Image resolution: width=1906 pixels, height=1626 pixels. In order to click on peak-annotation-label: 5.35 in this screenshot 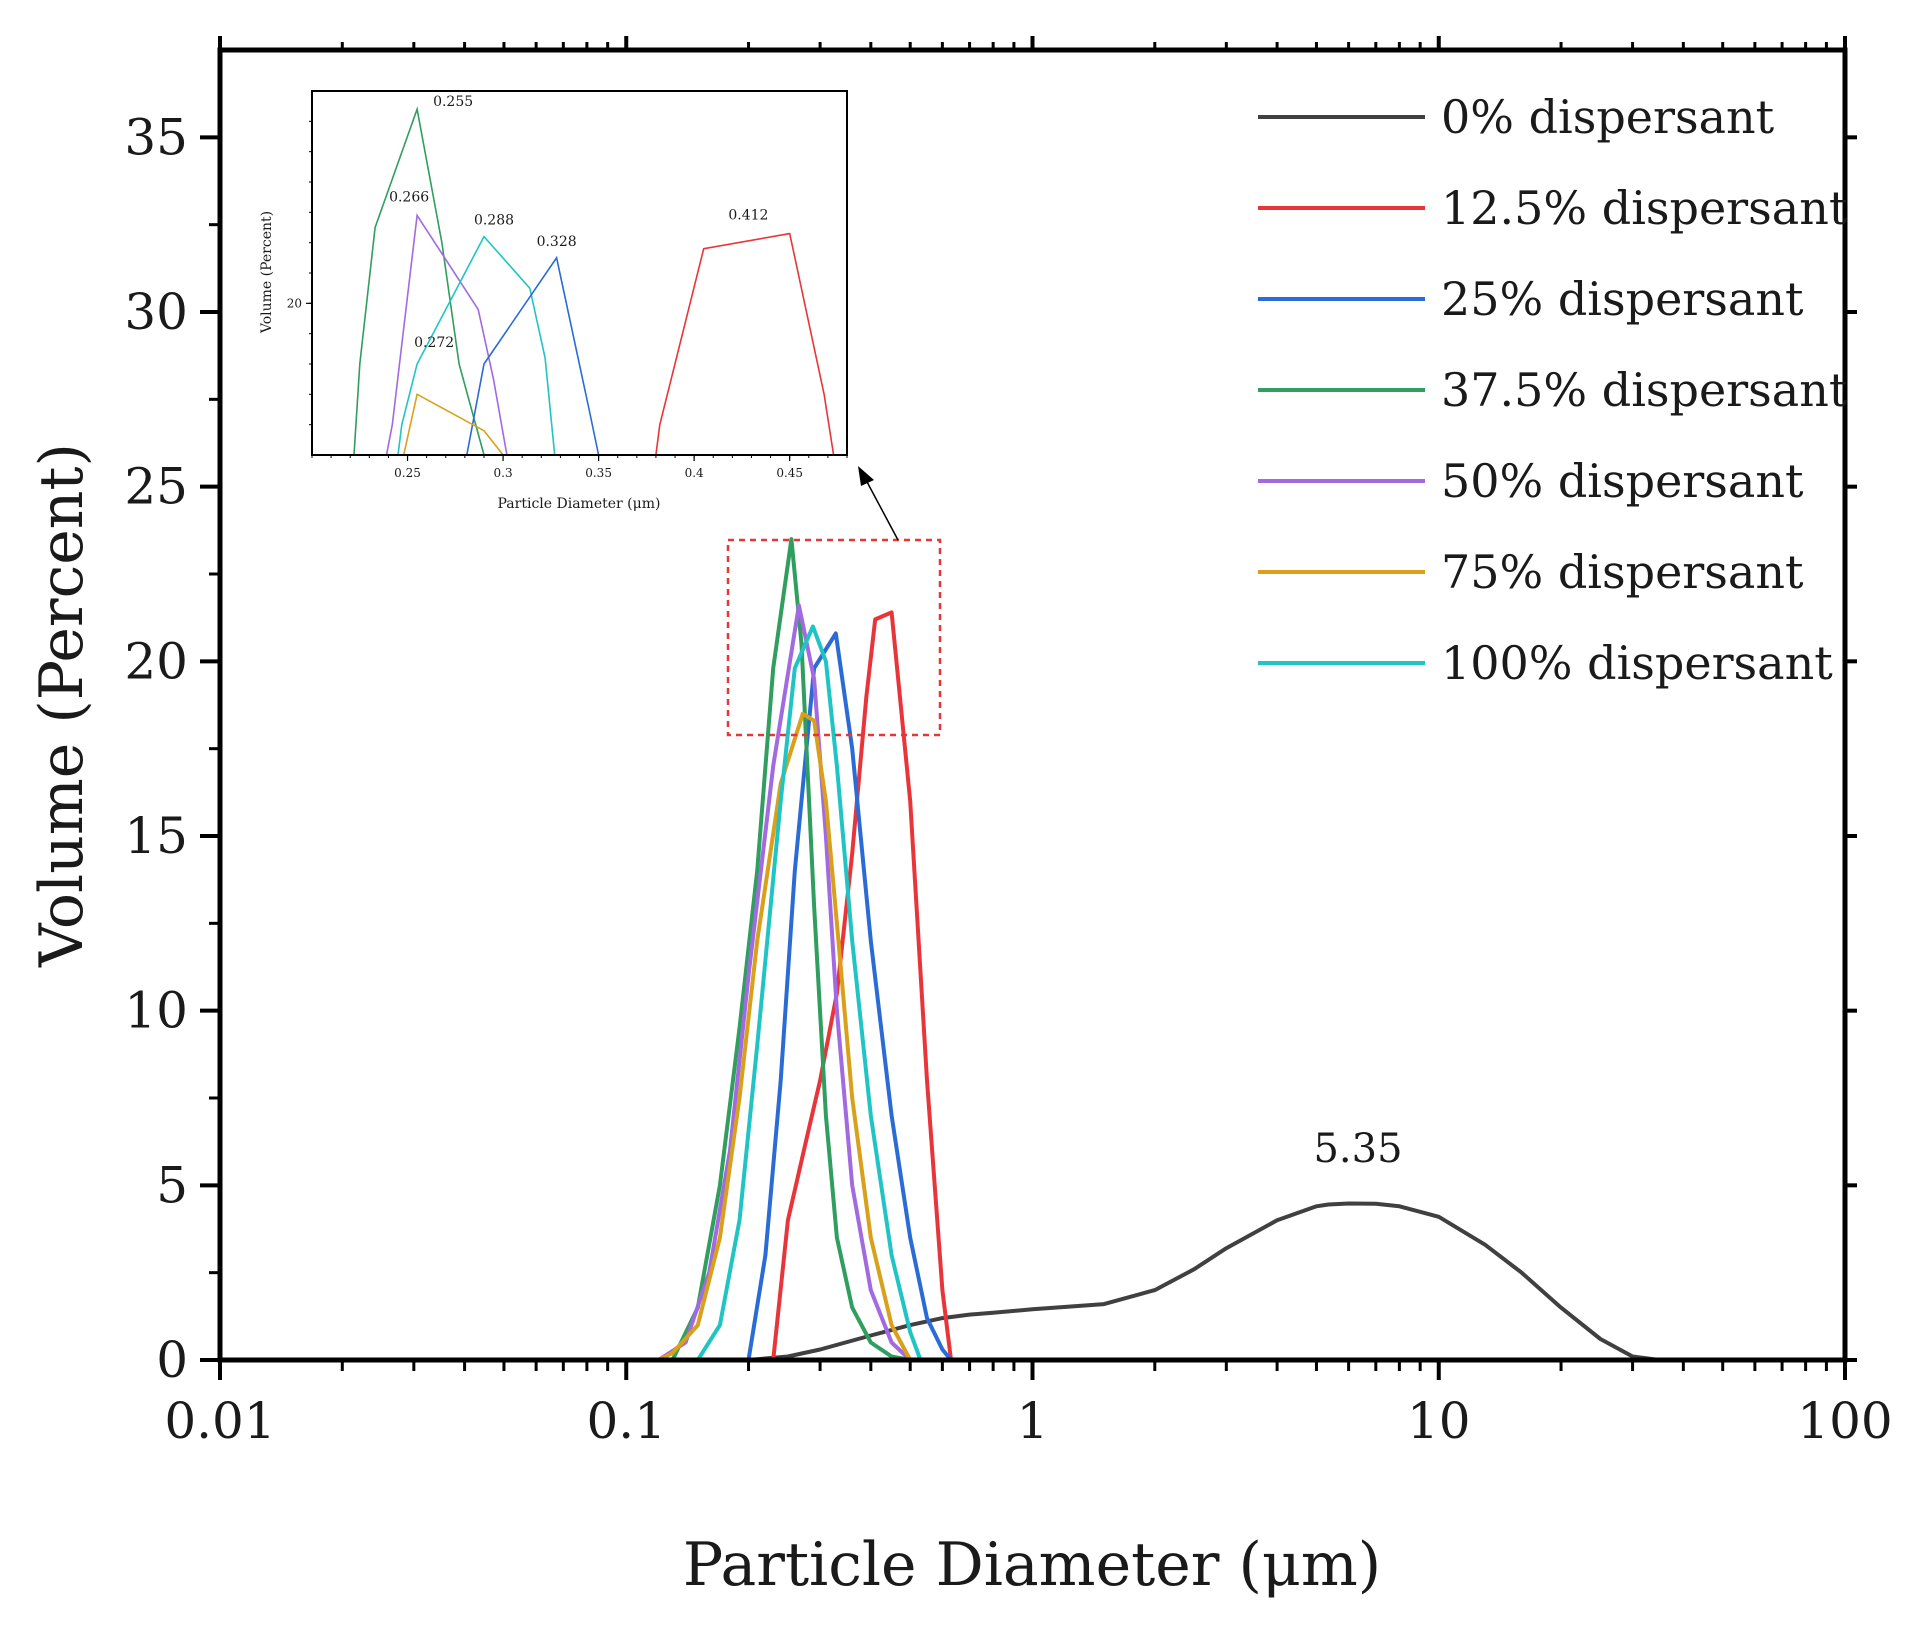, I will do `click(1357, 1149)`.